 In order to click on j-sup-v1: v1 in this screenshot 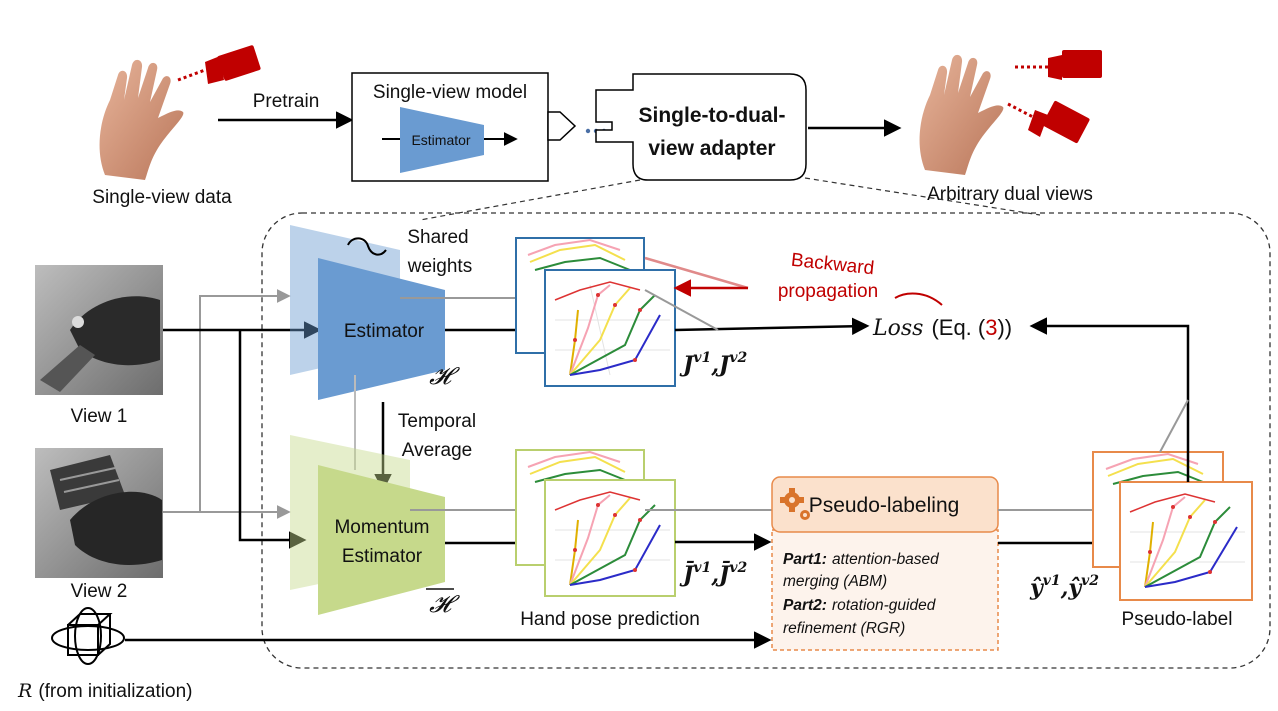, I will do `click(702, 358)`.